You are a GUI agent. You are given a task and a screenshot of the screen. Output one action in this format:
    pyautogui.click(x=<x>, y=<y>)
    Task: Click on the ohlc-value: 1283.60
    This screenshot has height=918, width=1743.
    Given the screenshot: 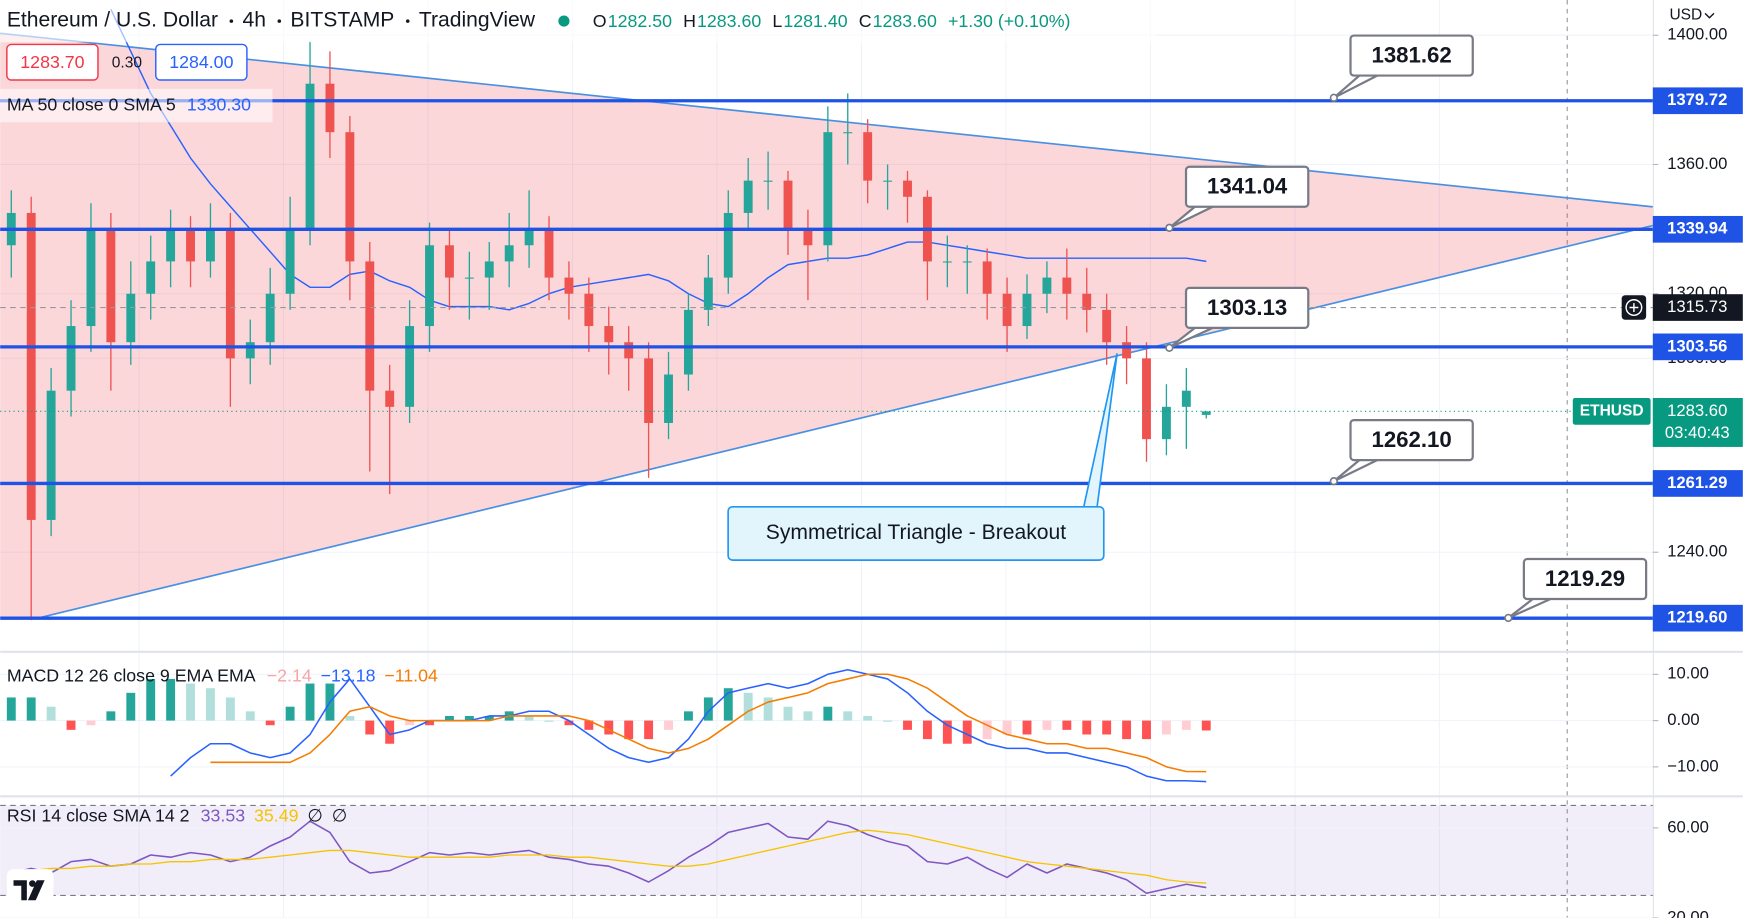 What is the action you would take?
    pyautogui.click(x=905, y=21)
    